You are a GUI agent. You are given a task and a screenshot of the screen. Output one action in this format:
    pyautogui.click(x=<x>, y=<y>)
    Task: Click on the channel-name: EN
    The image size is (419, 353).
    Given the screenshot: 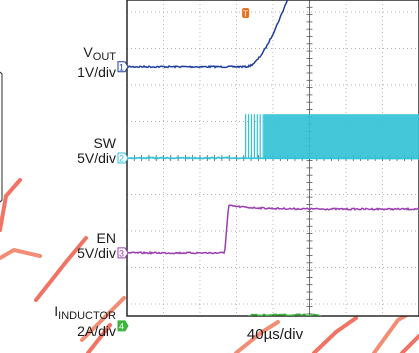 What is the action you would take?
    pyautogui.click(x=96, y=237)
    